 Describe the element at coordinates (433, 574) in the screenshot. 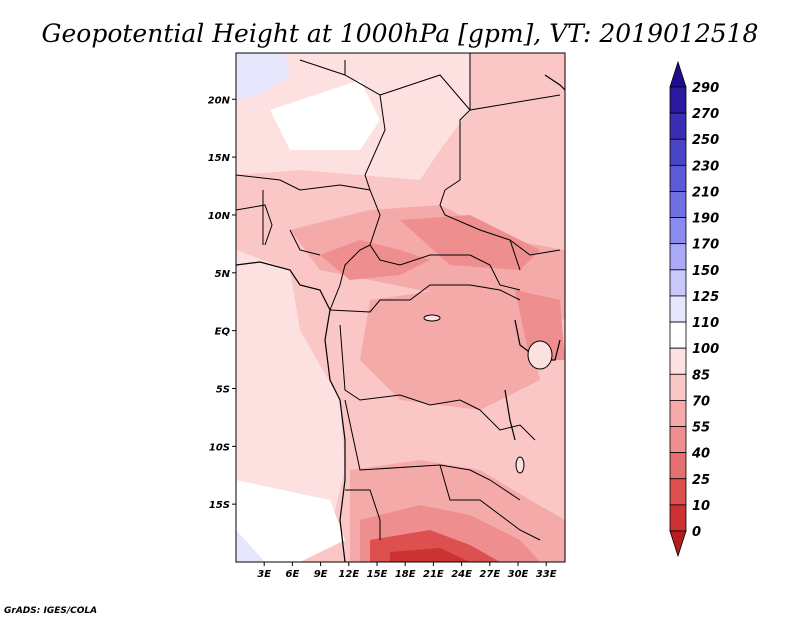

I see `lon-tick-label: 21E` at that location.